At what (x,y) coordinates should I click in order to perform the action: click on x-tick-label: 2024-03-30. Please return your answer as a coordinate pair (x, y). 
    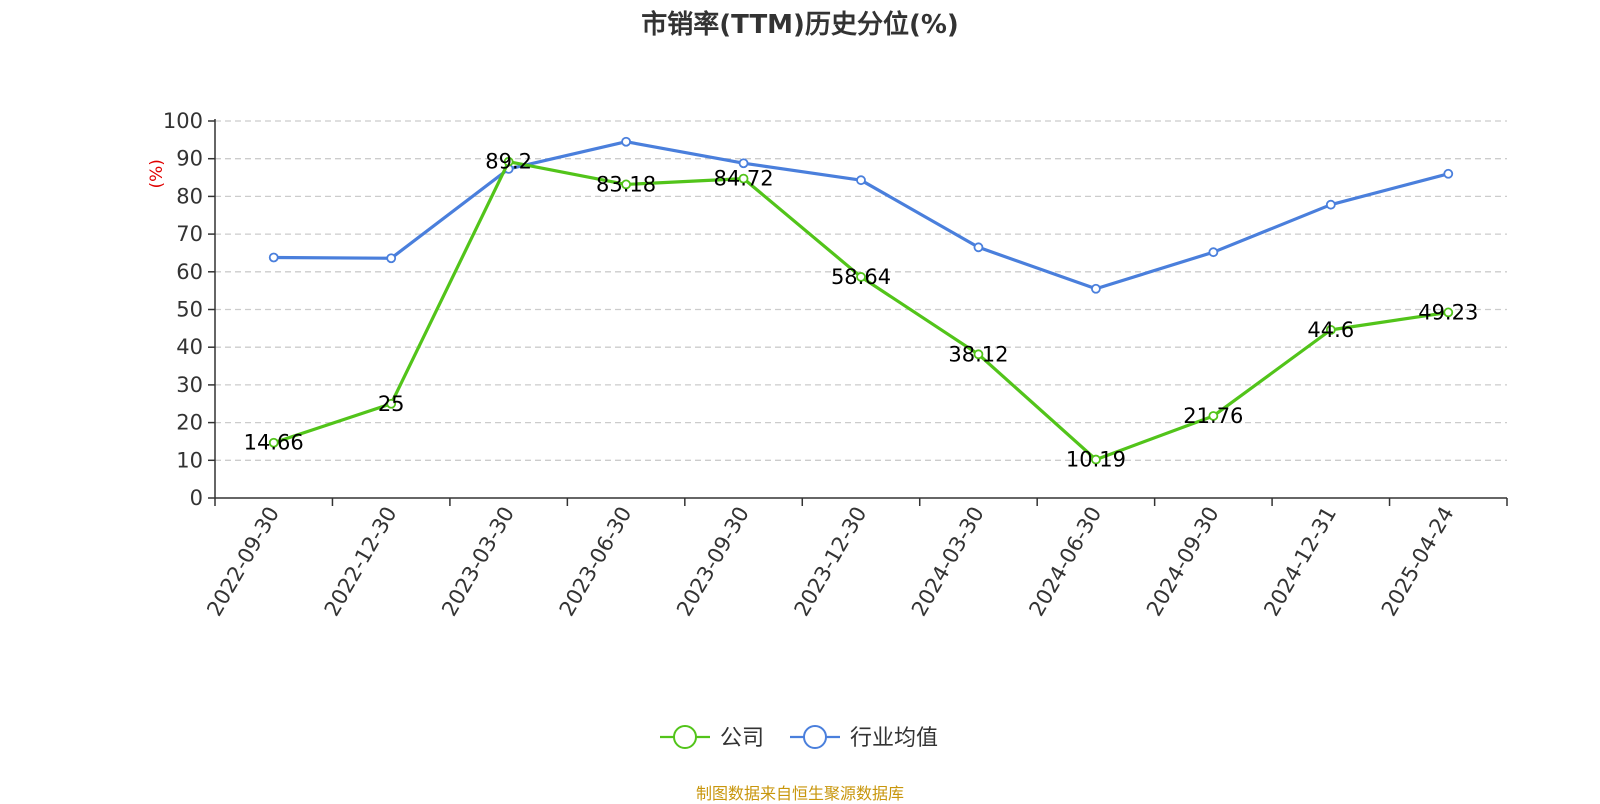
    Looking at the image, I should click on (948, 562).